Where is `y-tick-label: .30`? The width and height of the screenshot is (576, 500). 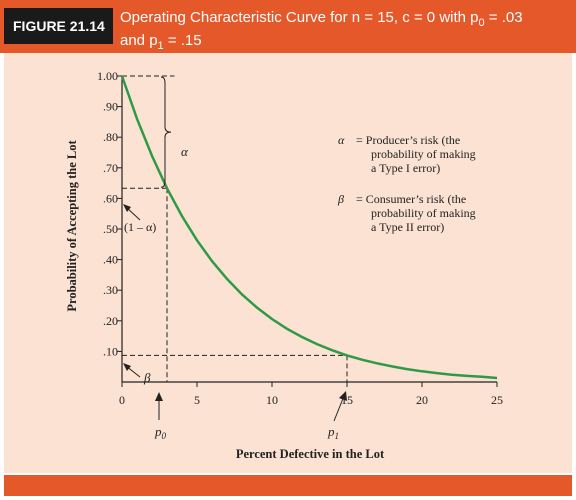 y-tick-label: .30 is located at coordinates (110, 290).